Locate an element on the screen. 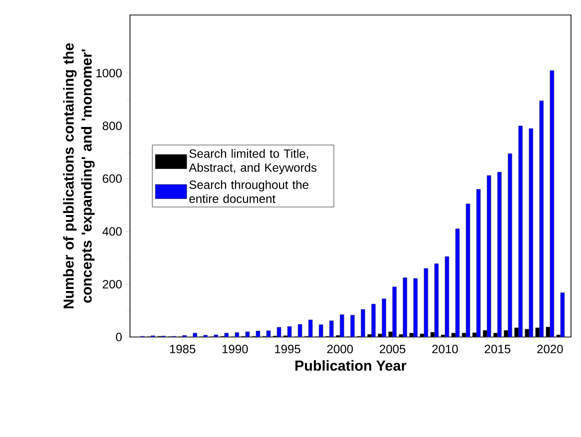 This screenshot has width=581, height=437. y-tick-label: 1000 is located at coordinates (109, 73).